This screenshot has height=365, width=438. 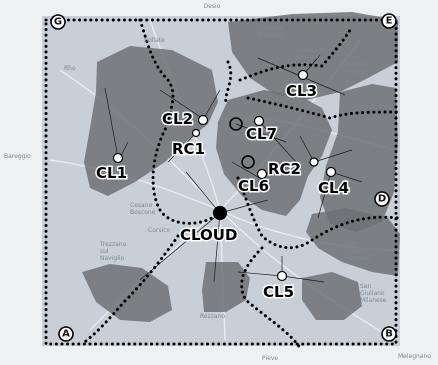 I want to click on node-label-cl2: CL2, so click(x=177, y=119).